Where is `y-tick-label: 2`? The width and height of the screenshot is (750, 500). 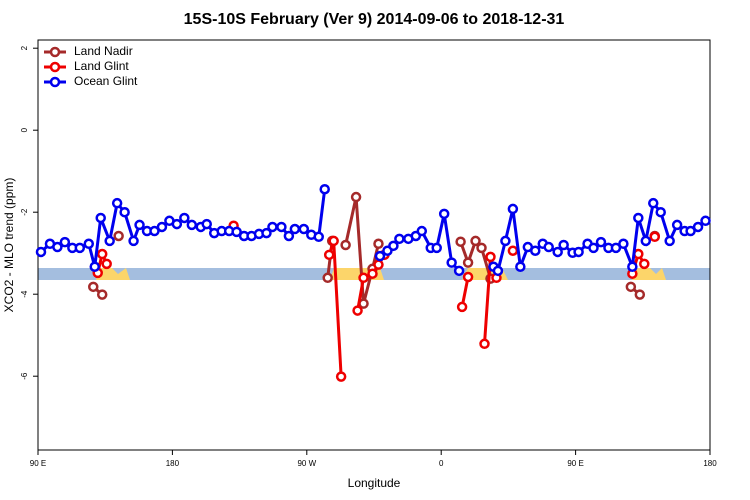
y-tick-label: 2 is located at coordinates (24, 47).